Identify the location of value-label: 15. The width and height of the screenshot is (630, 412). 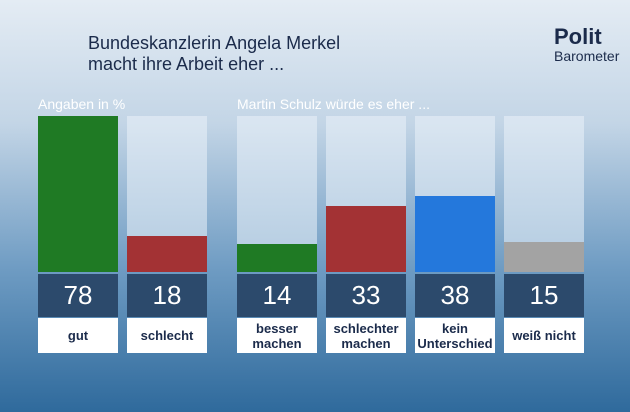
(544, 295).